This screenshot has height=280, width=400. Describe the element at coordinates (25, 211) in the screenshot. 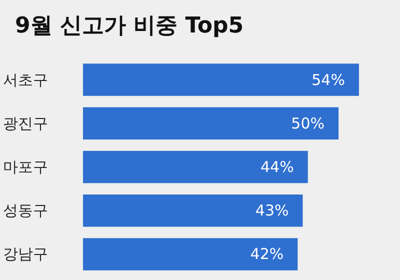

I see `y-tick-label: 성동구` at that location.